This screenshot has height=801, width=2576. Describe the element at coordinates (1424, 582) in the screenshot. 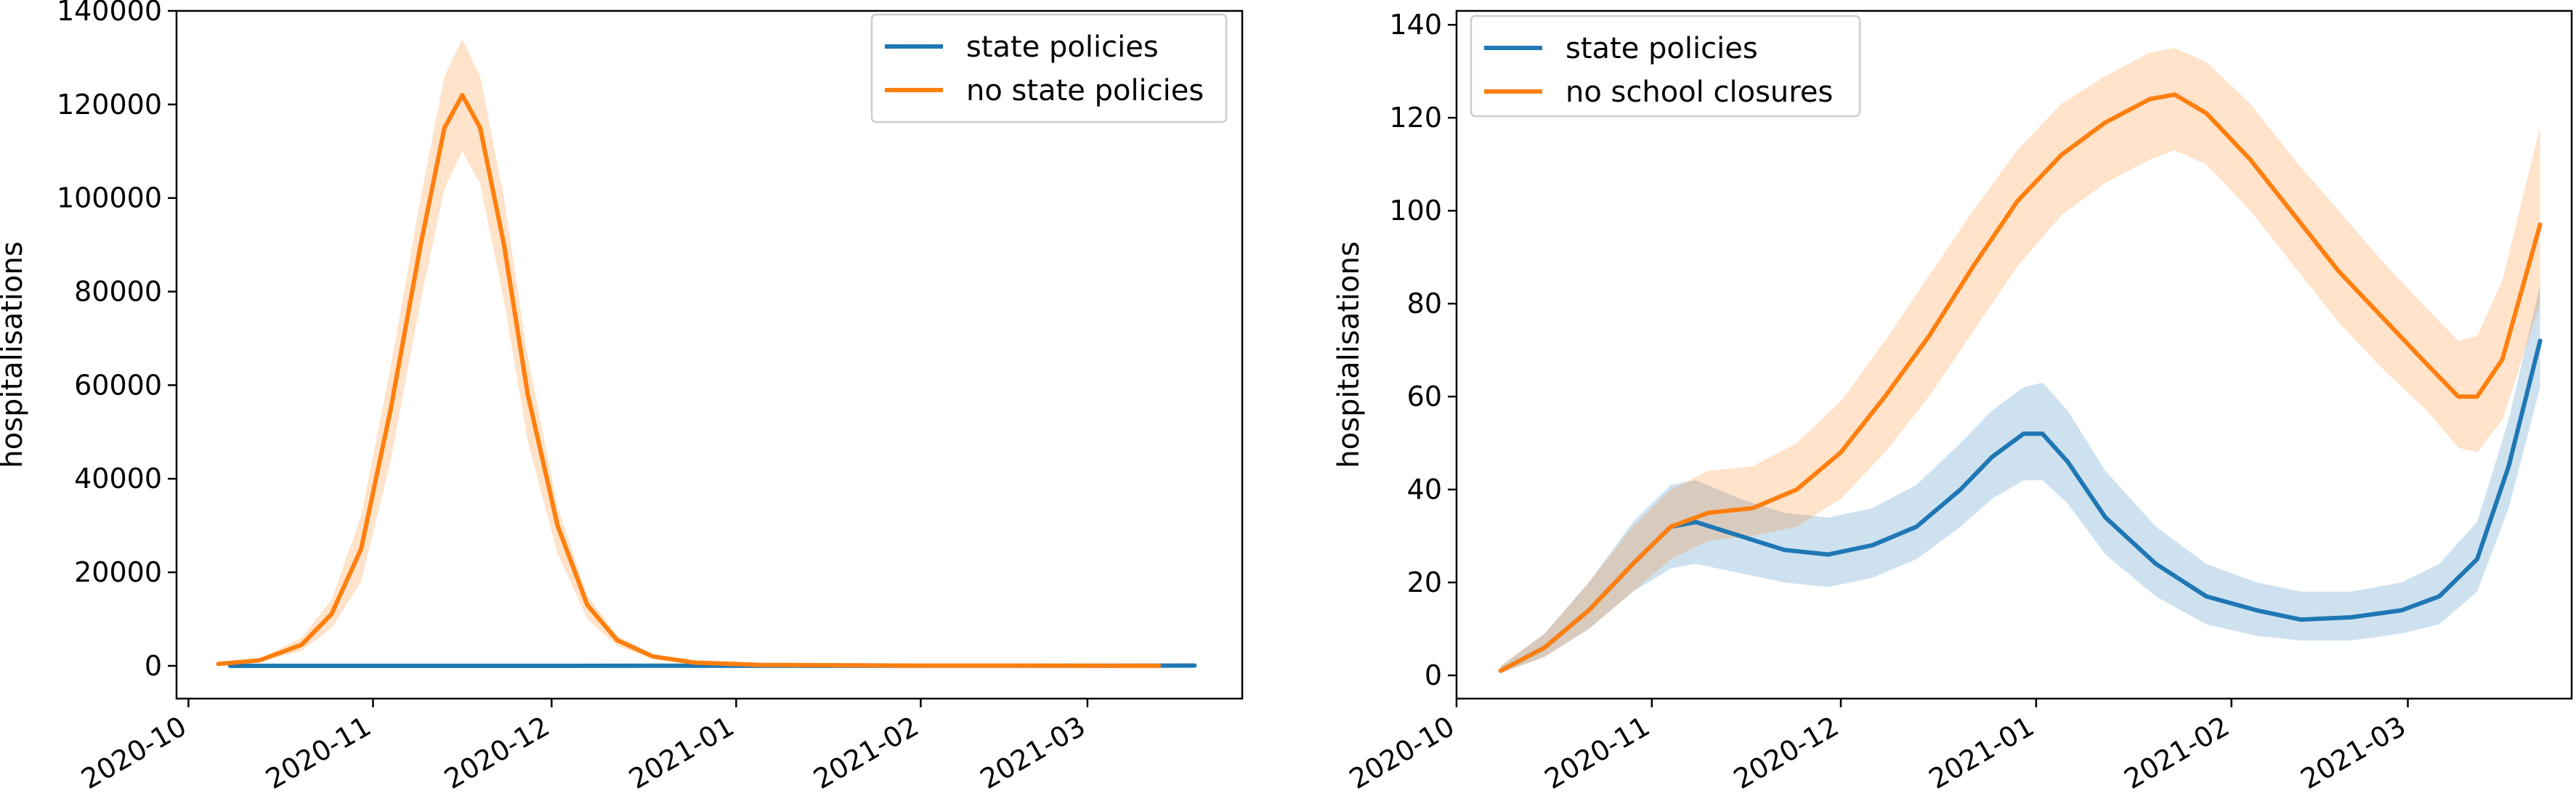

I see `y-tick-label: 20` at that location.